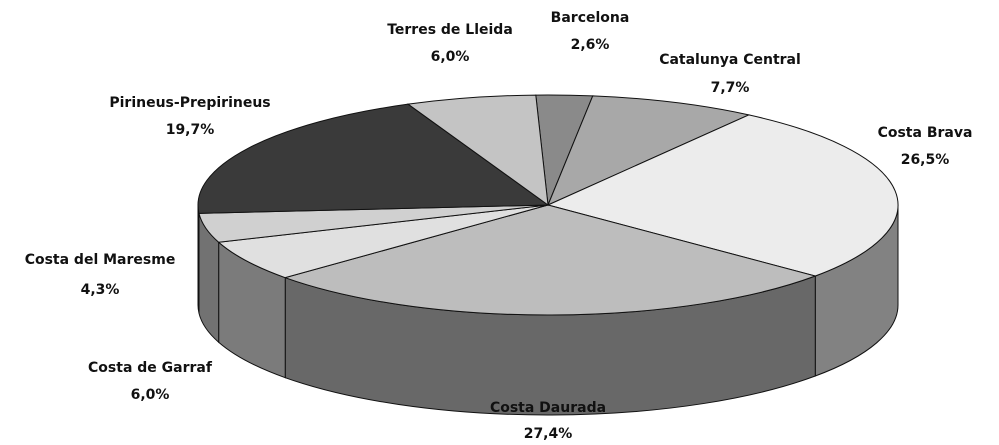 The width and height of the screenshot is (999, 445). Describe the element at coordinates (548, 408) in the screenshot. I see `slice-label: Costa Daurada` at that location.